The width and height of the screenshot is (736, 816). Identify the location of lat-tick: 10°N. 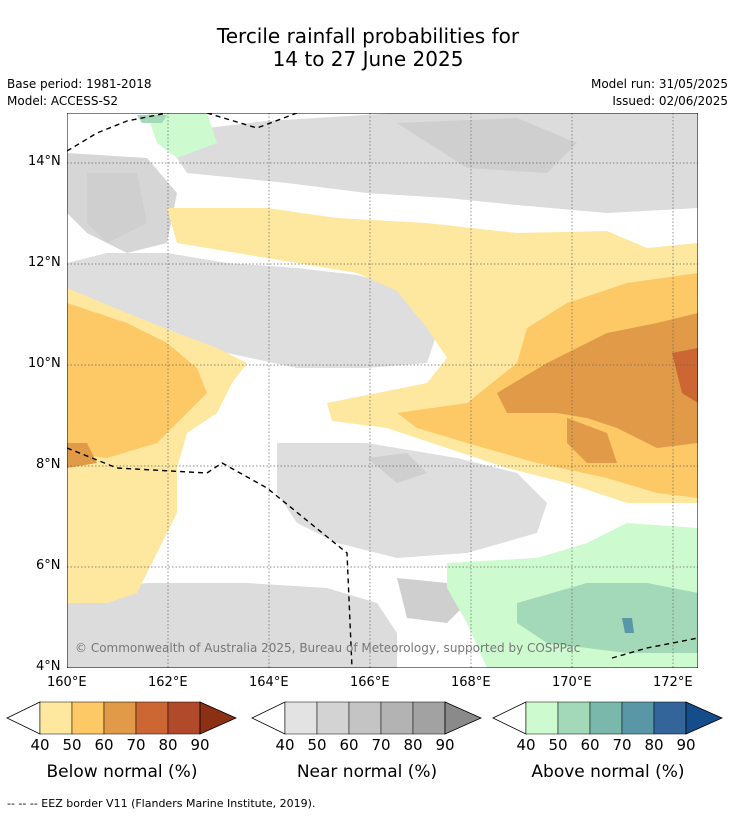
(44, 363).